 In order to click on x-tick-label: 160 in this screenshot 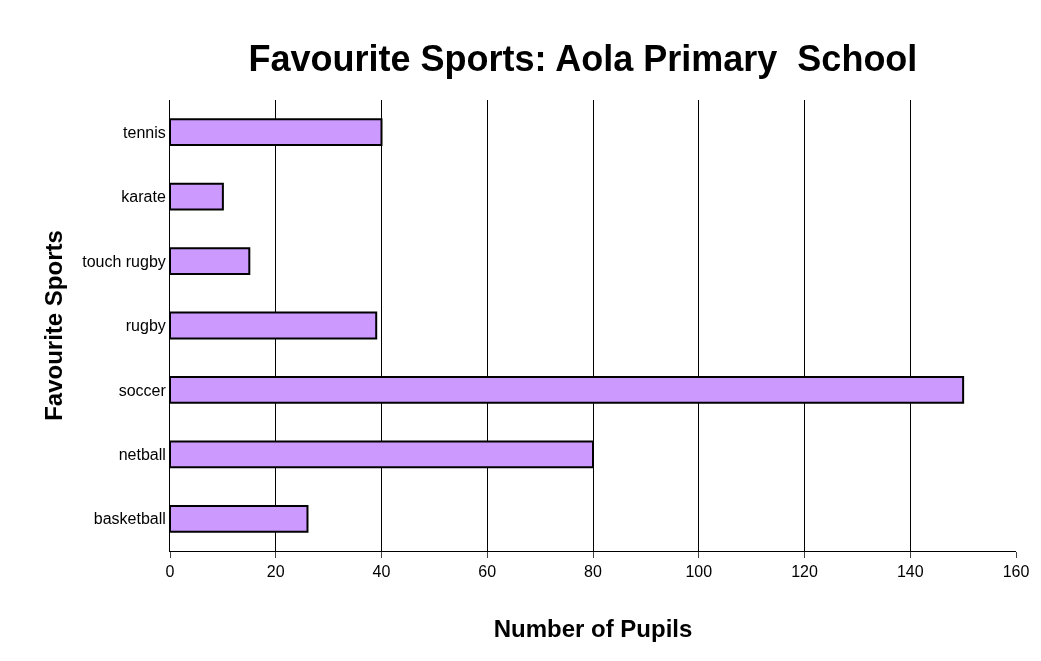, I will do `click(1016, 572)`.